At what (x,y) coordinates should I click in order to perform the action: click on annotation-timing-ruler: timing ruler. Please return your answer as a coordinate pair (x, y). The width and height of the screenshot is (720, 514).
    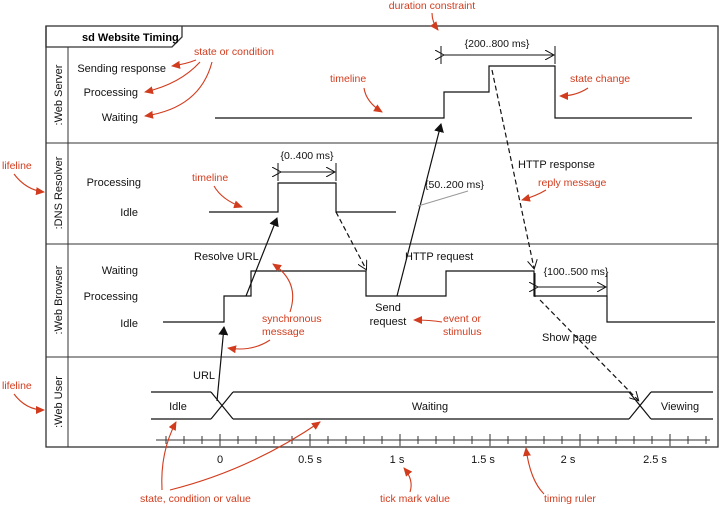
    Looking at the image, I should click on (570, 499).